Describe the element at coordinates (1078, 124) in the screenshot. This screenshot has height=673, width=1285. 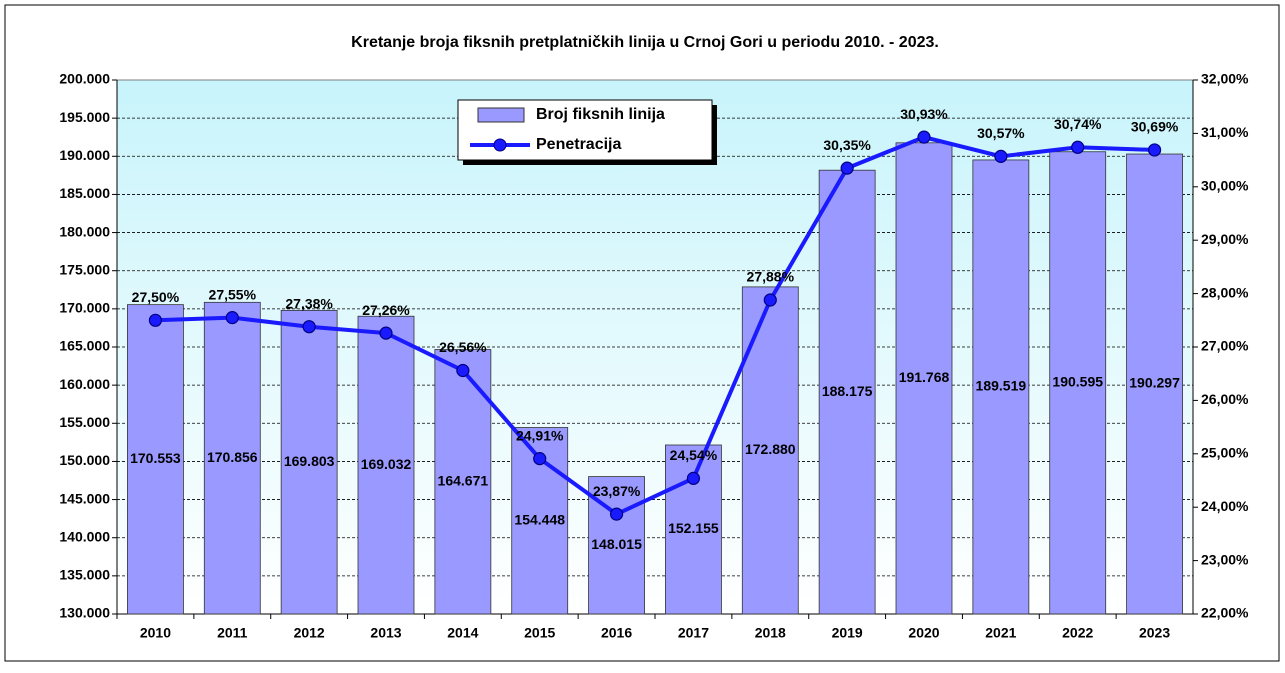
I see `line-value-label: 30,74%` at that location.